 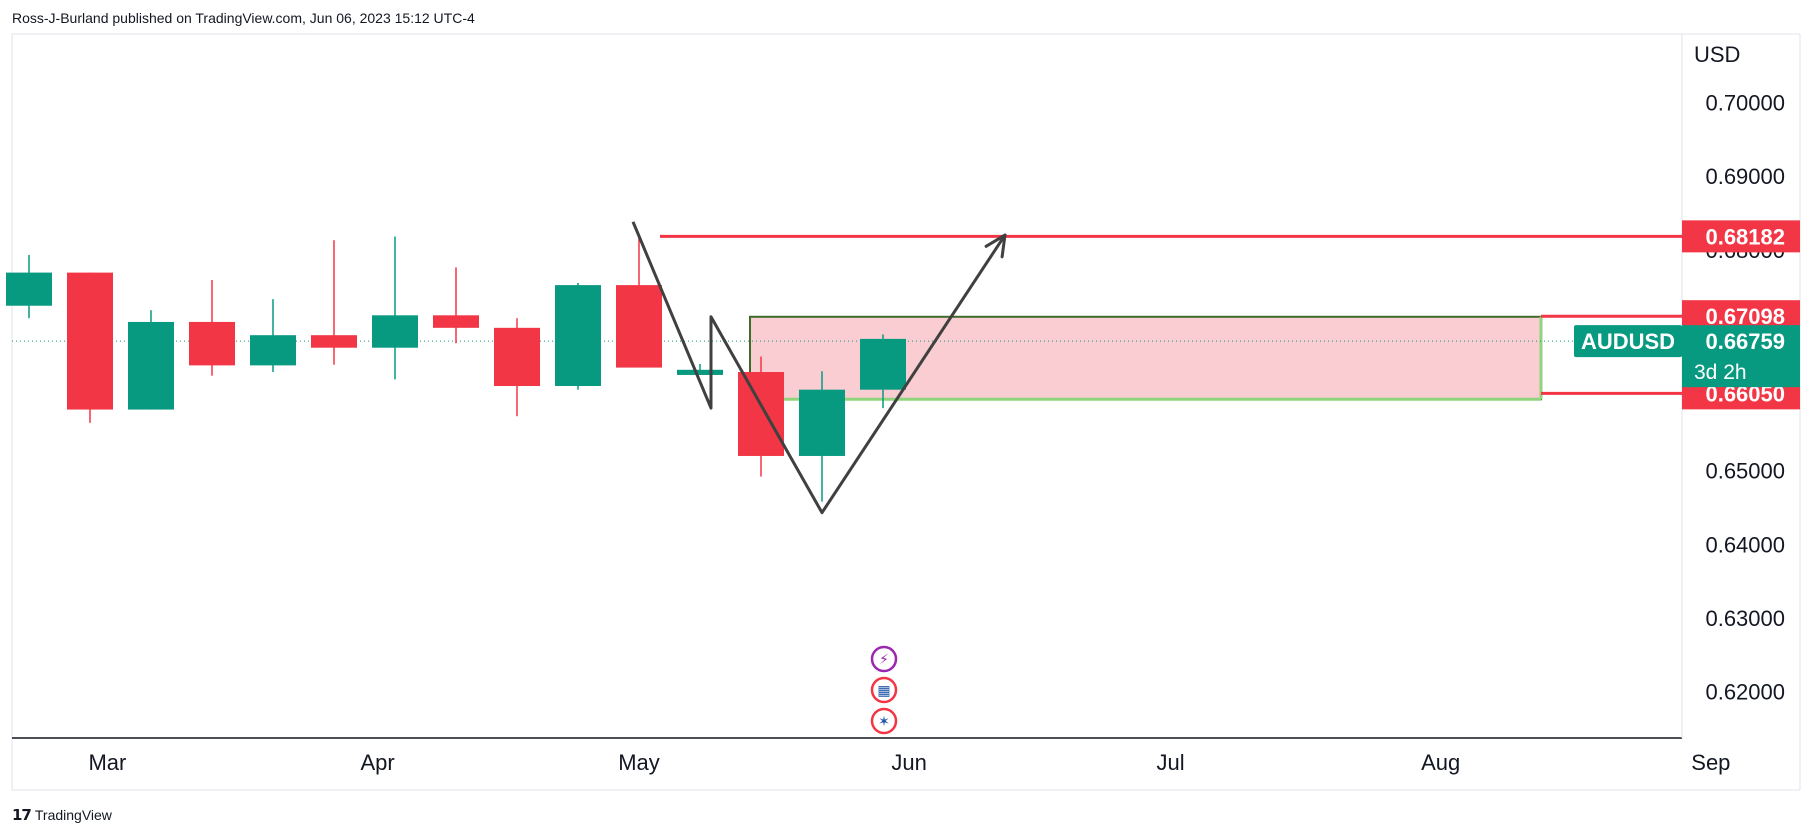 I want to click on tradingview-logo-icon: 𝟭𝟳, so click(x=22, y=815).